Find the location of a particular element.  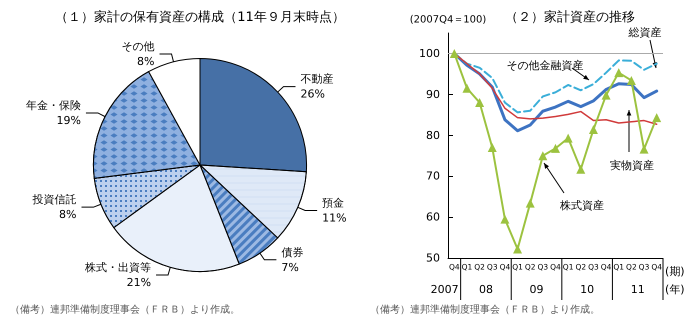

slice-label: 投資信託 is located at coordinates (53, 199).